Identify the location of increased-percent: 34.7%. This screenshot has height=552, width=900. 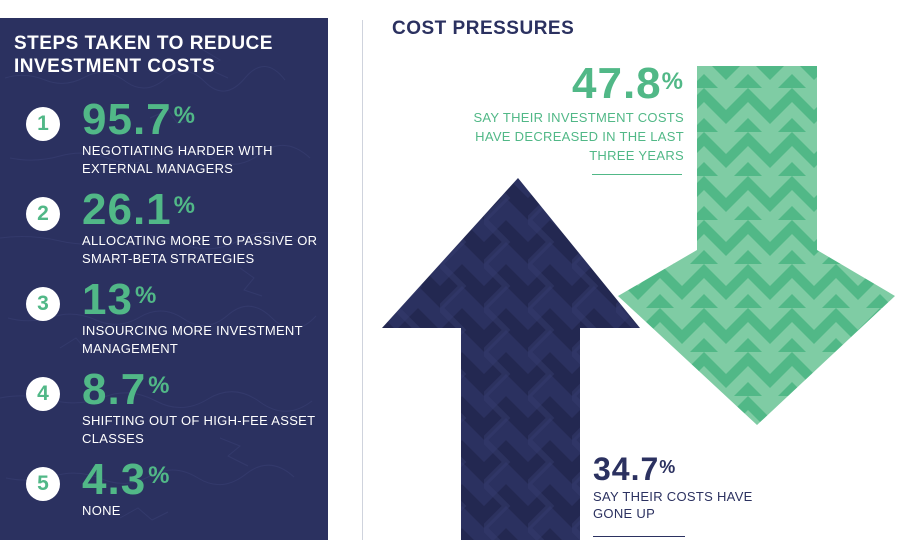
(635, 469).